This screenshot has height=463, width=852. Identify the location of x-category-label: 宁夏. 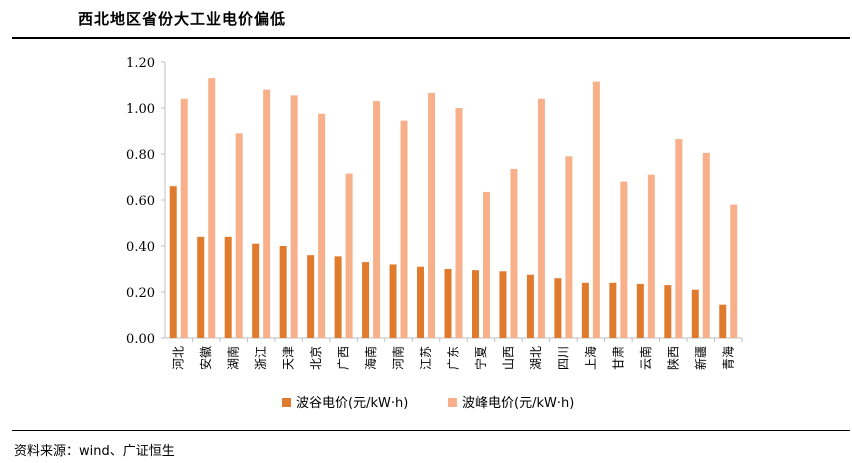
(480, 358).